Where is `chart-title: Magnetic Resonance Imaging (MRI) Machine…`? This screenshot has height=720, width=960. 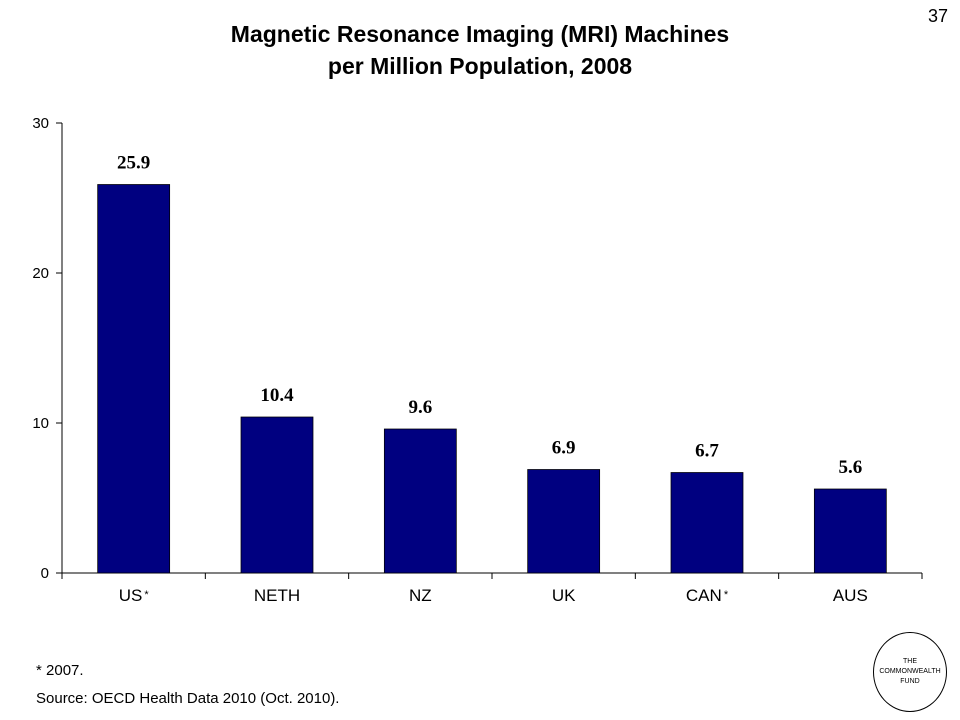 chart-title: Magnetic Resonance Imaging (MRI) Machine… is located at coordinates (480, 50).